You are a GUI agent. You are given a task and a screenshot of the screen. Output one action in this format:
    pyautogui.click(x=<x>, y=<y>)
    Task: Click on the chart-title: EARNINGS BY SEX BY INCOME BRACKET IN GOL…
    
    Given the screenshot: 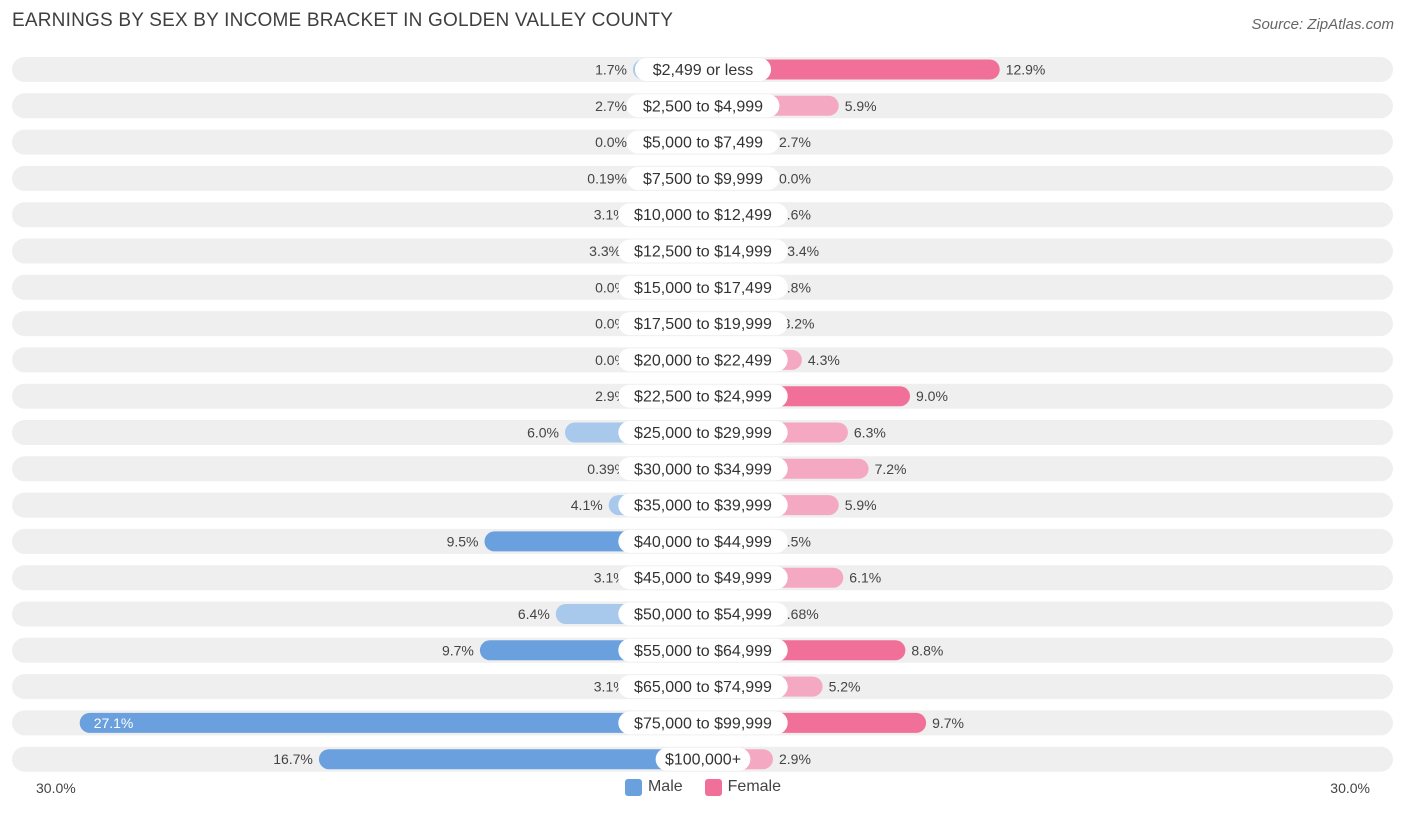 What is the action you would take?
    pyautogui.click(x=343, y=20)
    